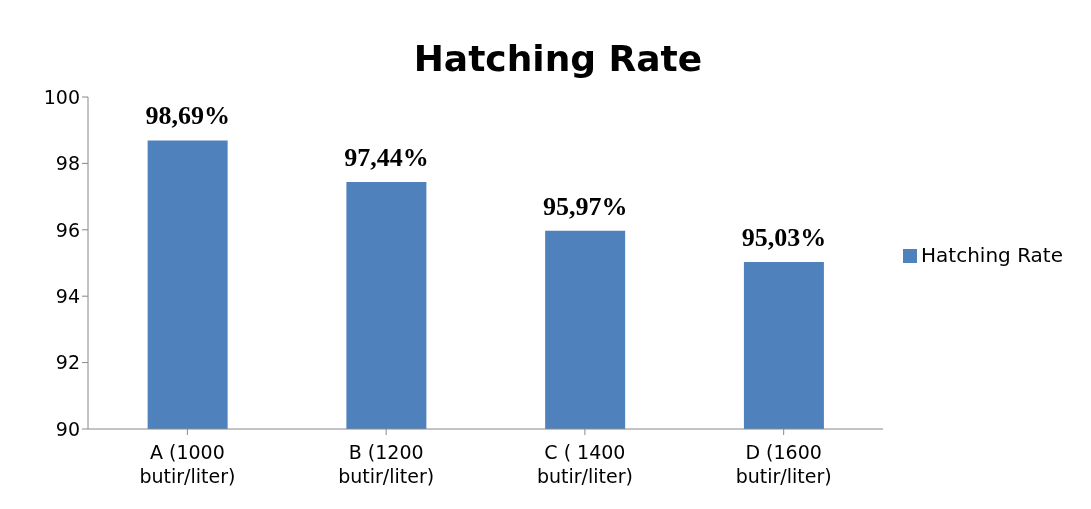 The width and height of the screenshot is (1091, 509). I want to click on data-label: 97,44%, so click(386, 157).